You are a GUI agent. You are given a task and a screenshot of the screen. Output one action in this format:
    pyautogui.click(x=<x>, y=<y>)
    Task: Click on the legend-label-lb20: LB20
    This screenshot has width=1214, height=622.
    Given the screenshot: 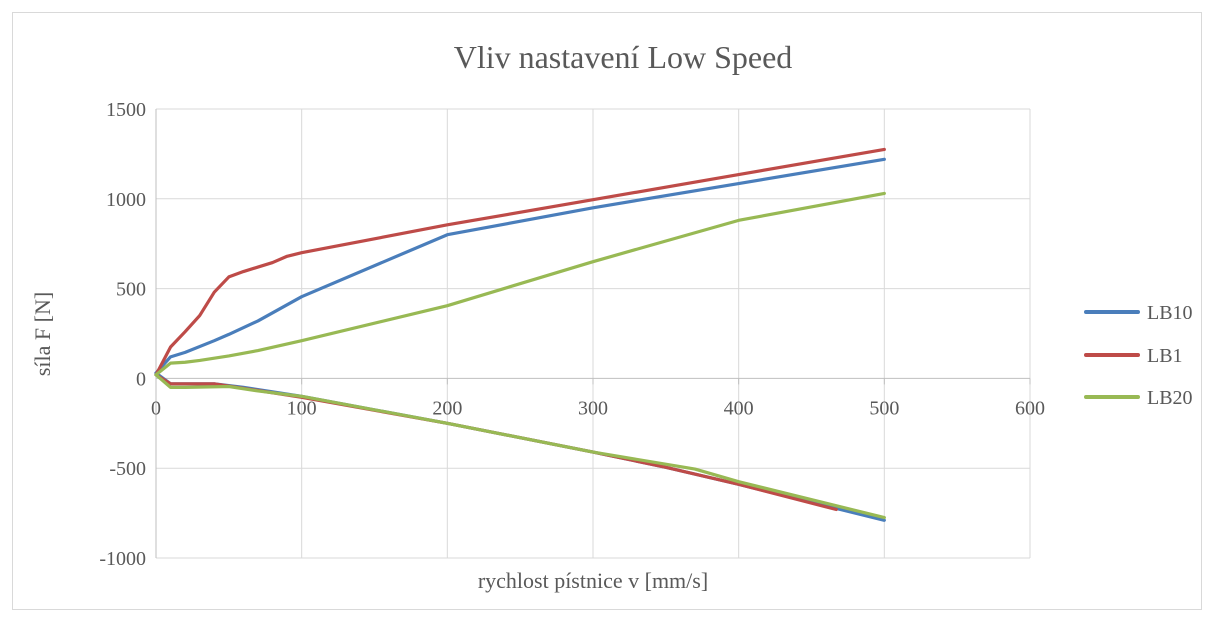 What is the action you would take?
    pyautogui.click(x=1170, y=398)
    